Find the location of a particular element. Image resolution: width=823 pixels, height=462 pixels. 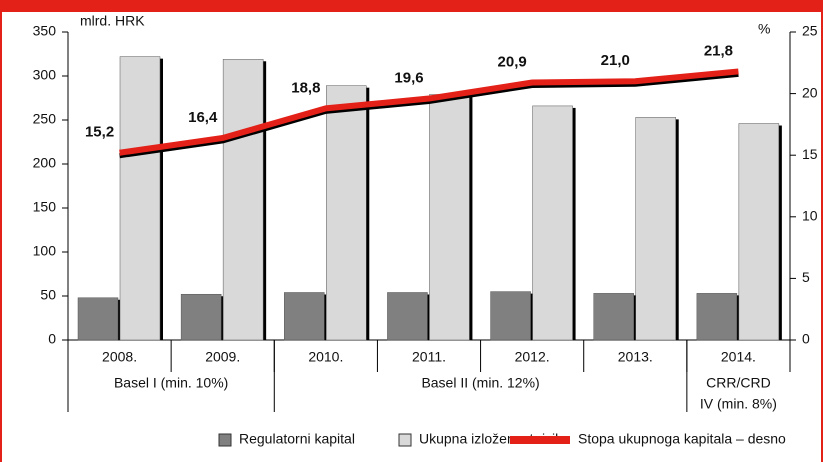

y-tick-label: 300 is located at coordinates (45, 75).